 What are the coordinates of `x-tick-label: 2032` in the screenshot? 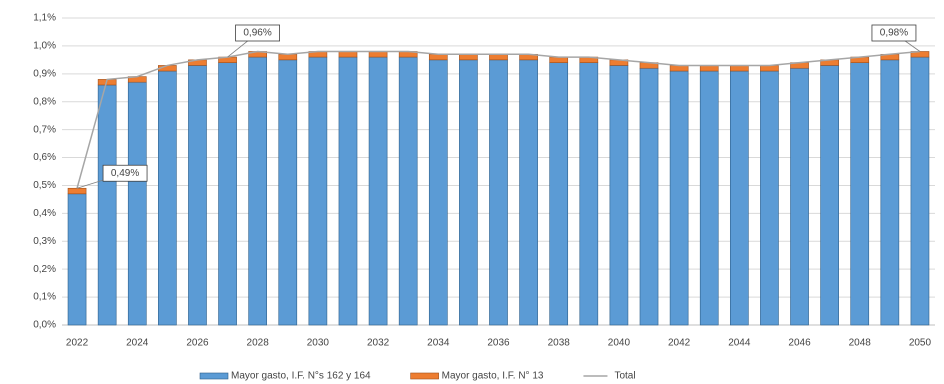 It's located at (378, 343).